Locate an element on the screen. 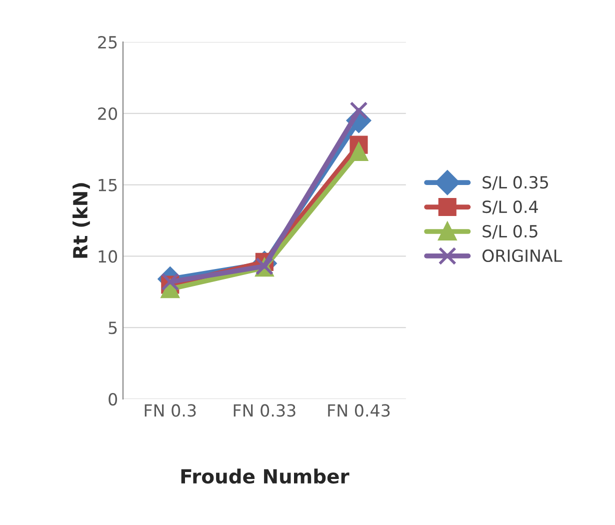 This screenshot has height=525, width=615. legend-label: S/L 0.5 is located at coordinates (510, 231).